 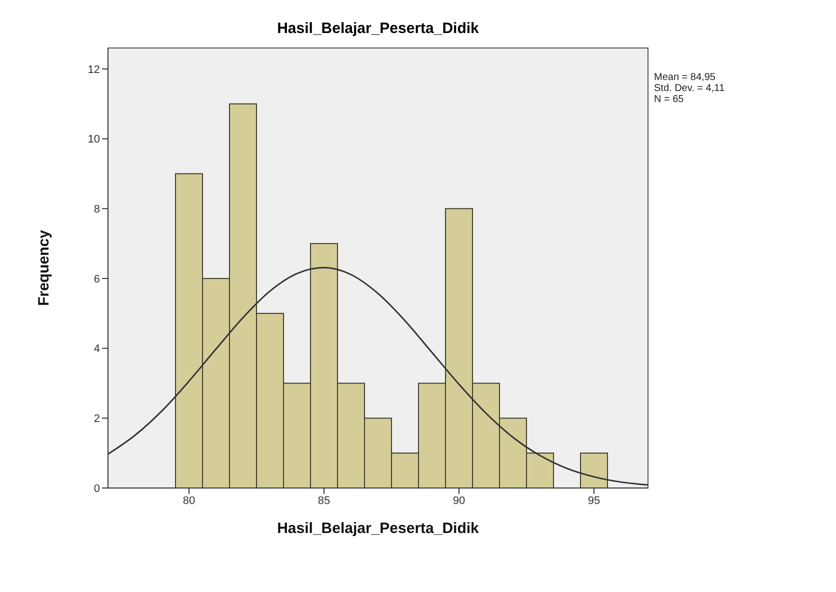 I want to click on text: N = 65, so click(x=669, y=99).